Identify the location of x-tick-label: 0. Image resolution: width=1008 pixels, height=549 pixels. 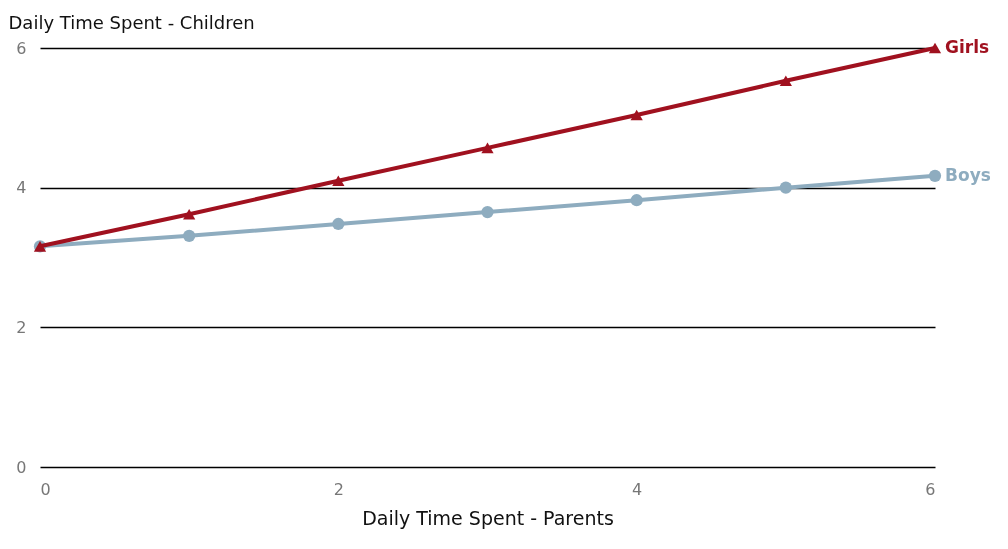
(45, 489).